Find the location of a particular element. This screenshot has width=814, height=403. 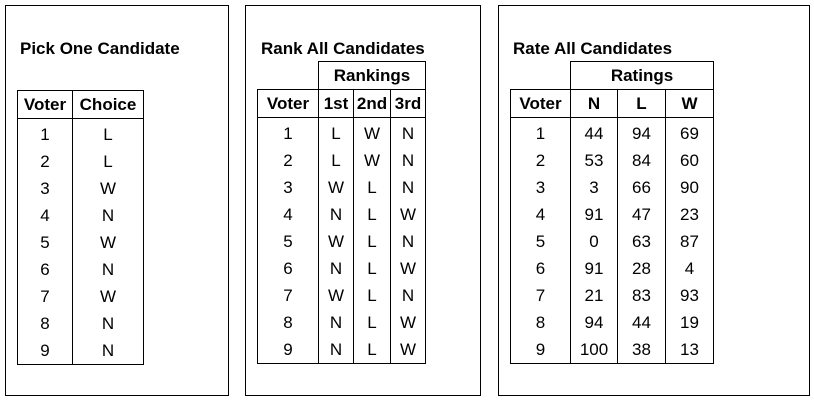

rank-header-blank is located at coordinates (288, 75).